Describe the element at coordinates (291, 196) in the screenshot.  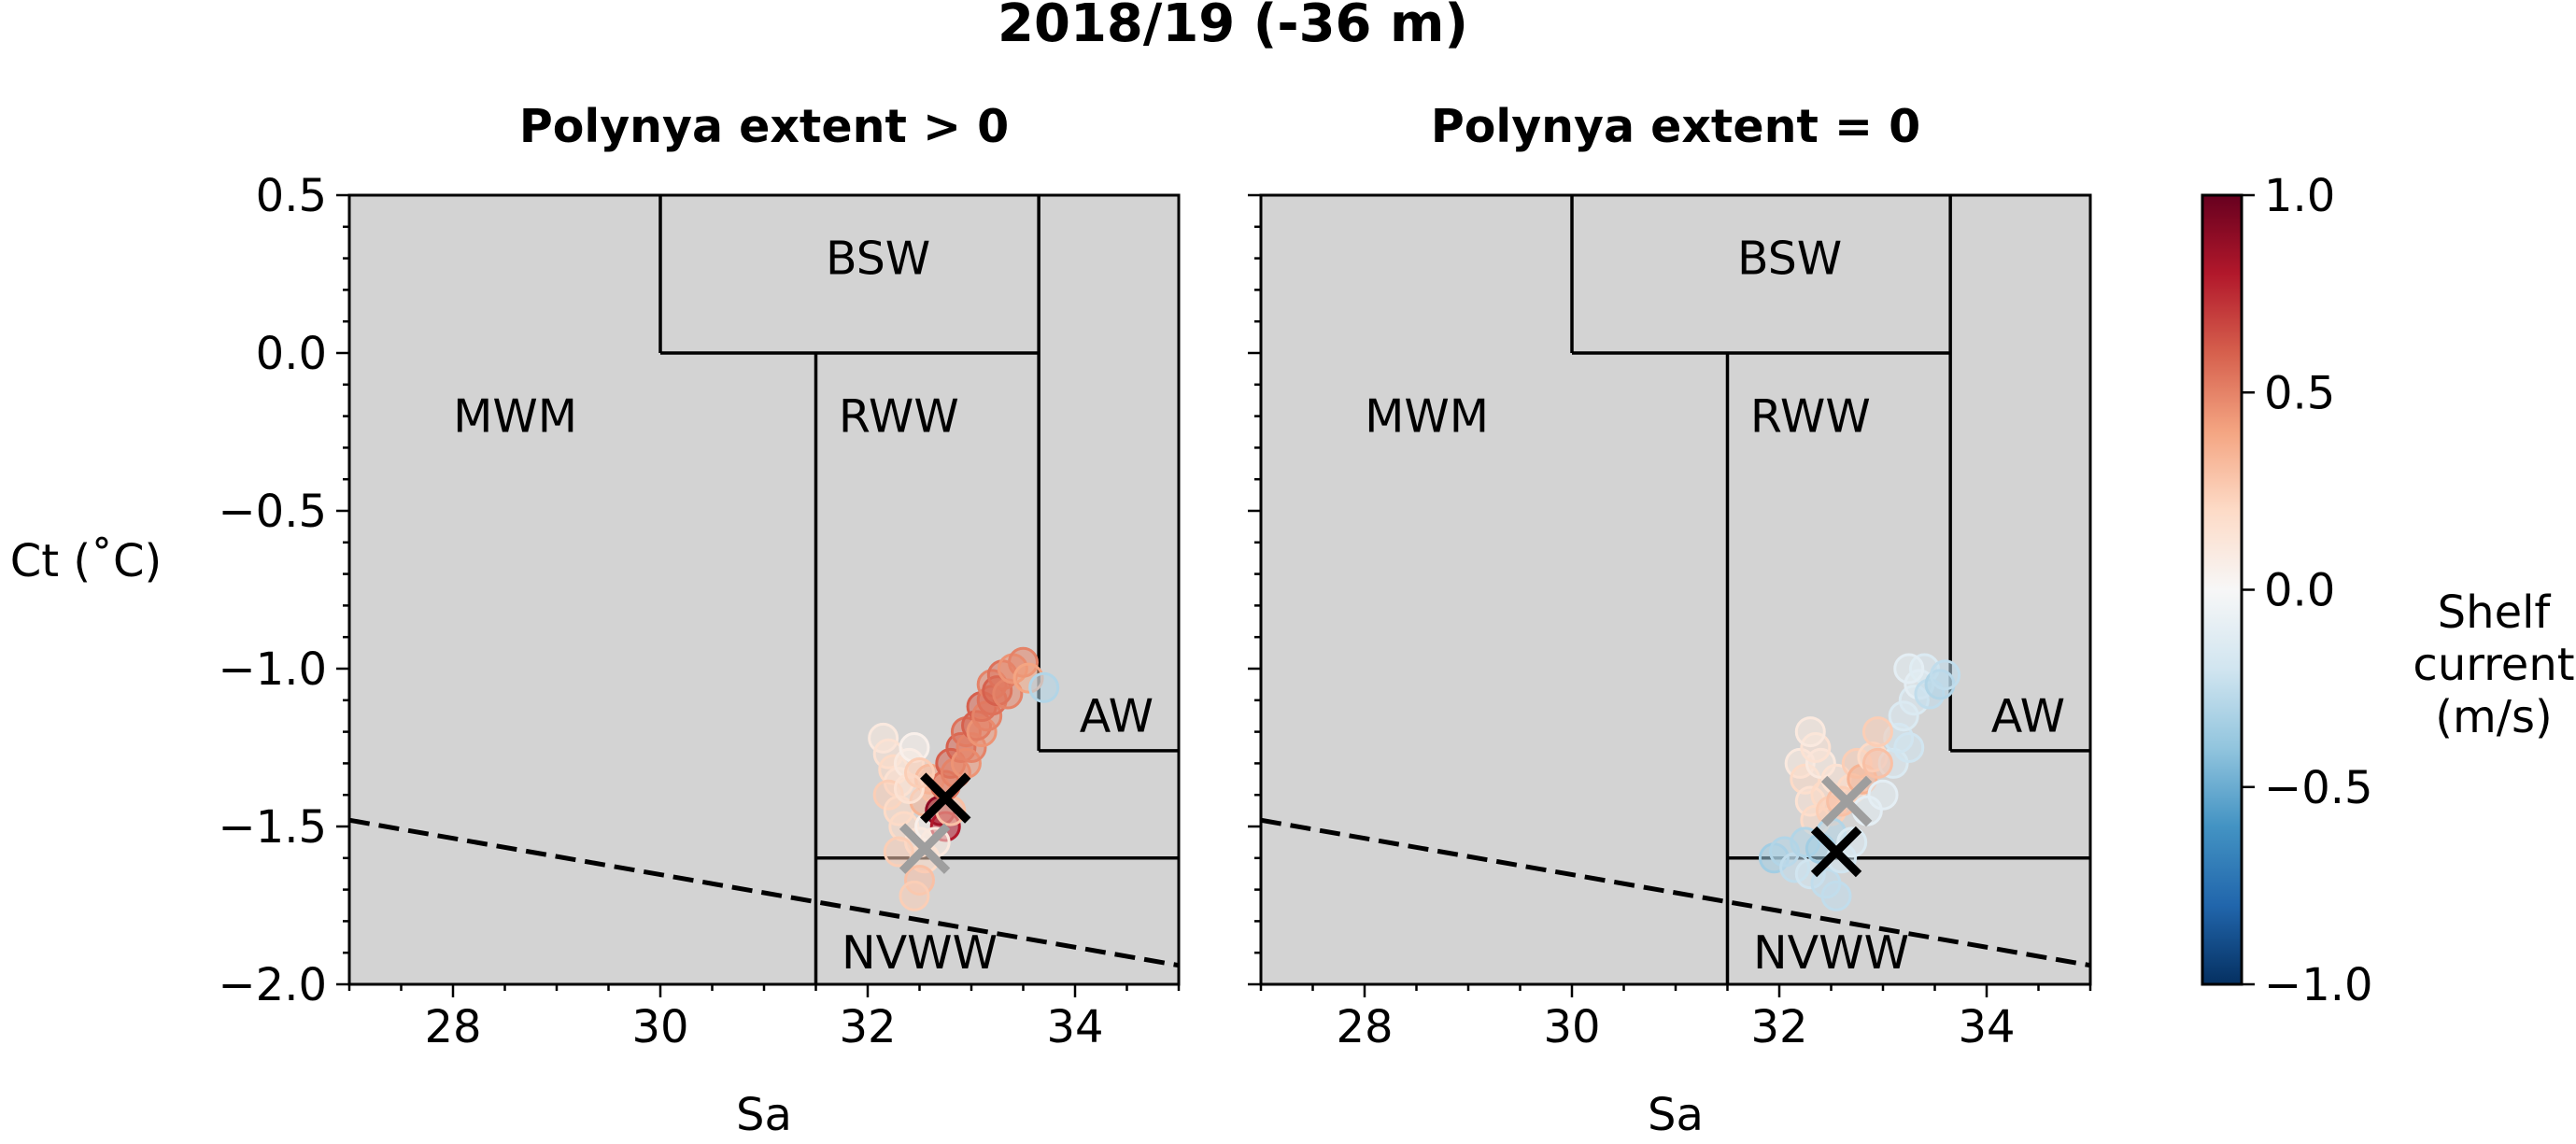
I see `y-tick-label: 0.5` at that location.